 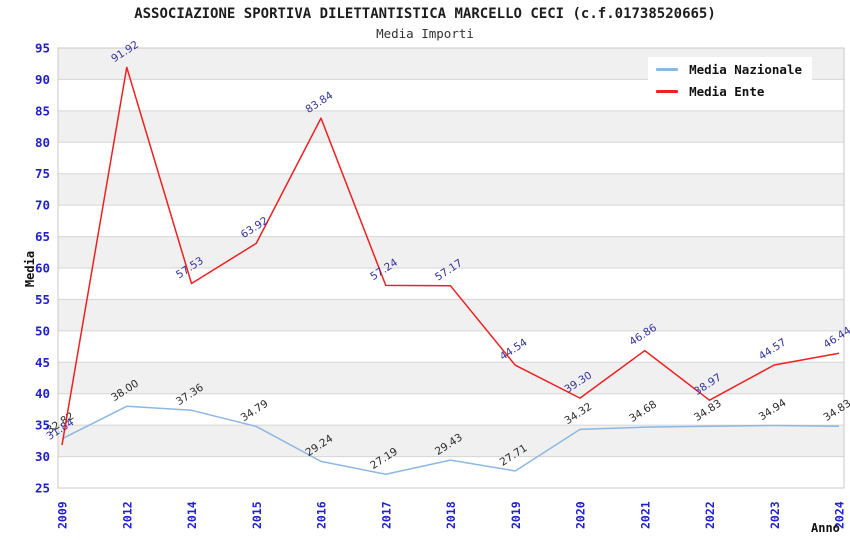 I want to click on x-axis-title: Anno, so click(x=825, y=528).